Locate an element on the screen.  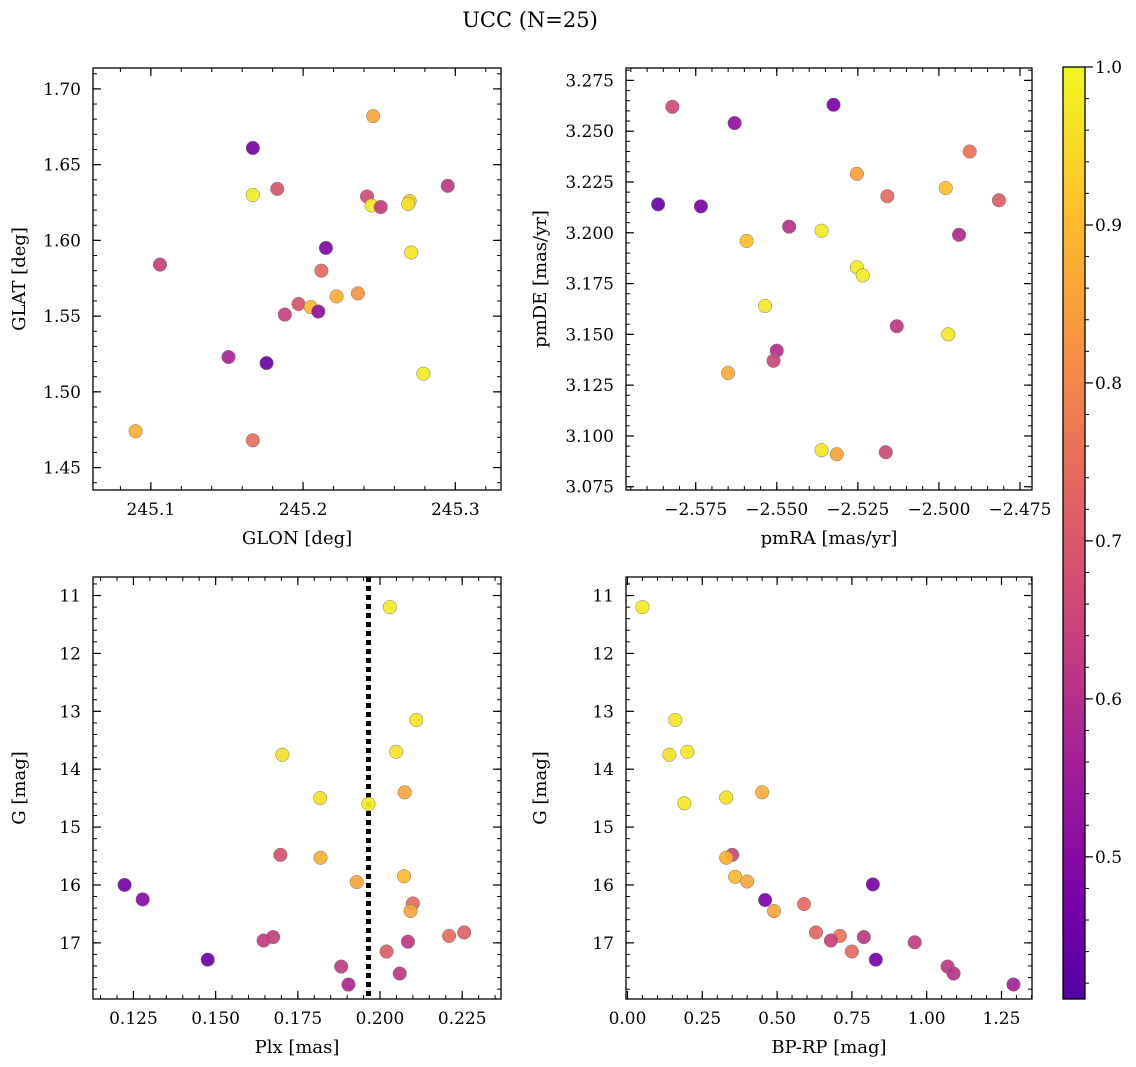
y-tick-label: 11 is located at coordinates (70, 597).